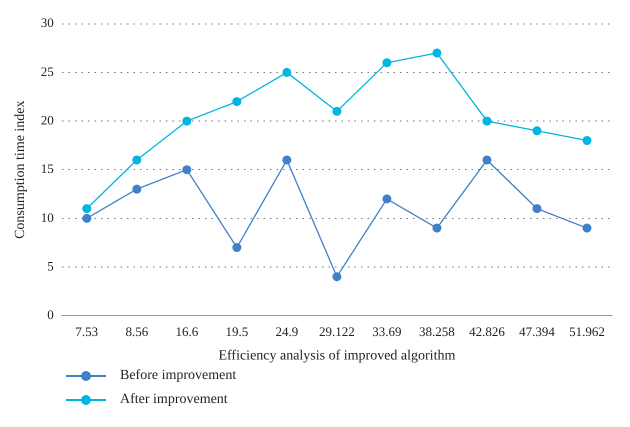 This screenshot has width=630, height=427. Describe the element at coordinates (537, 331) in the screenshot. I see `x-tick-label: 47.394` at that location.